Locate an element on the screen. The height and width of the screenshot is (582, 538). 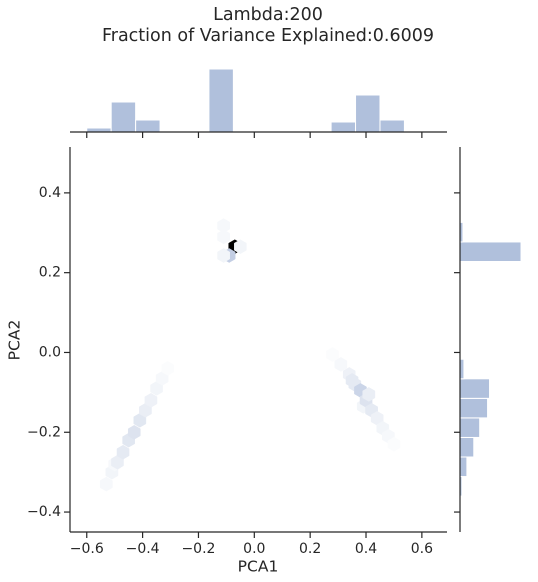
y-axis-label: PCA2 is located at coordinates (15, 340).